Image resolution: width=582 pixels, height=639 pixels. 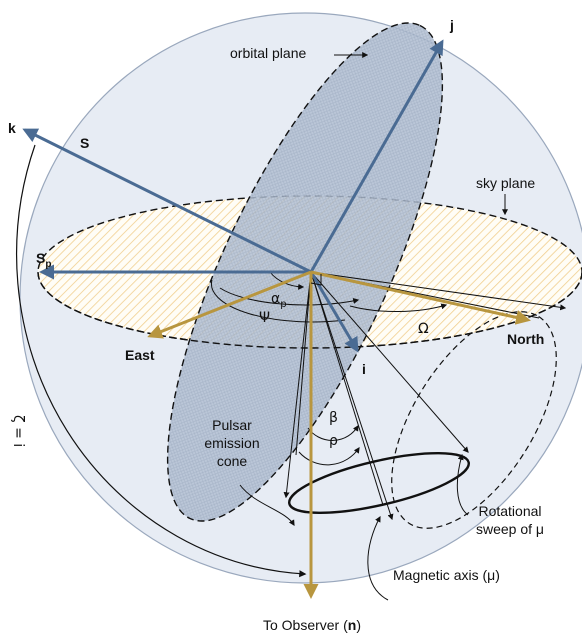 What do you see at coordinates (231, 443) in the screenshot?
I see `label-pulsar-cone-line2: emission` at bounding box center [231, 443].